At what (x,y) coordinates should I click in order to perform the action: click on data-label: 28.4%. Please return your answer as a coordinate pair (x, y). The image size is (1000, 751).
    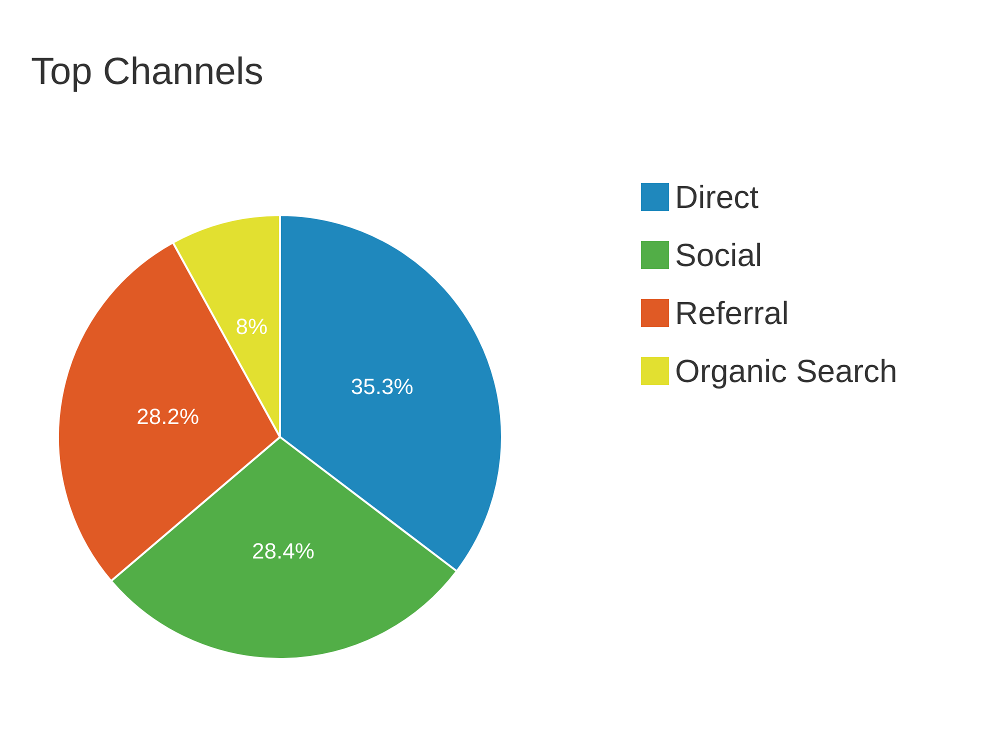
    Looking at the image, I should click on (283, 551).